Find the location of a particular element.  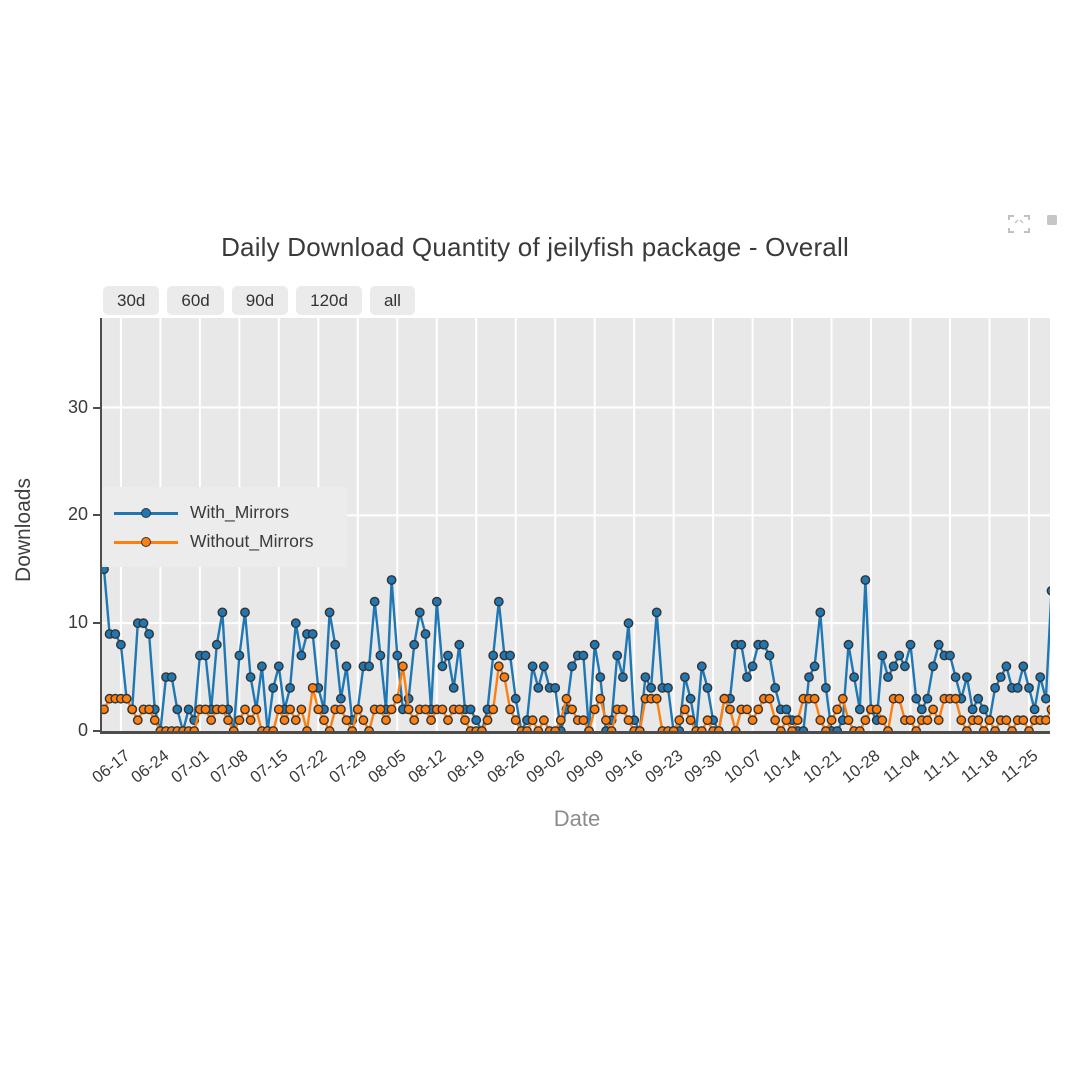

y-axis-title-wrap: Downloads is located at coordinates (22, 530).